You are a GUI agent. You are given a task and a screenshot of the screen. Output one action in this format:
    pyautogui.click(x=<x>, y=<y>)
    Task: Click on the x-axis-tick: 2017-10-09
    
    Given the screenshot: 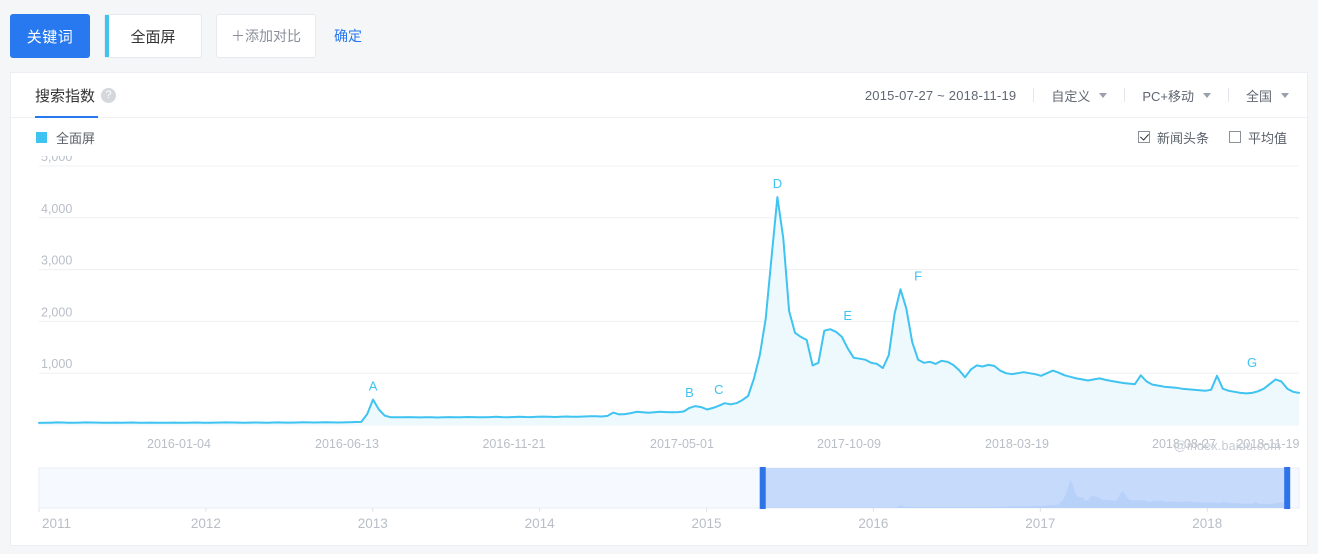 What is the action you would take?
    pyautogui.click(x=849, y=444)
    